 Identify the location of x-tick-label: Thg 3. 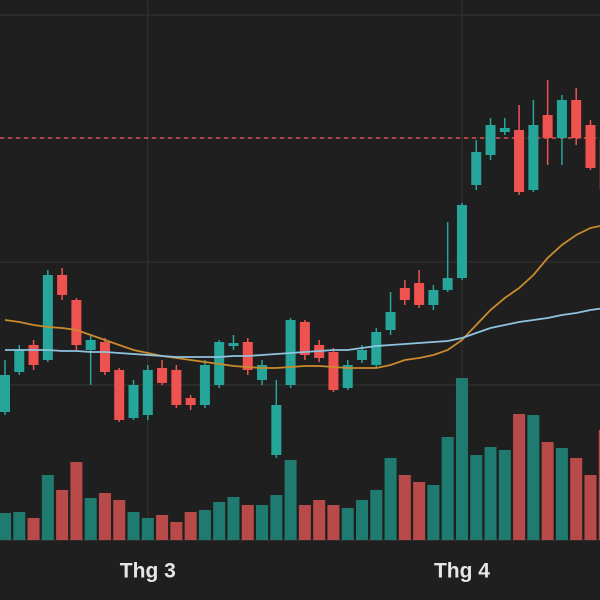
(148, 571).